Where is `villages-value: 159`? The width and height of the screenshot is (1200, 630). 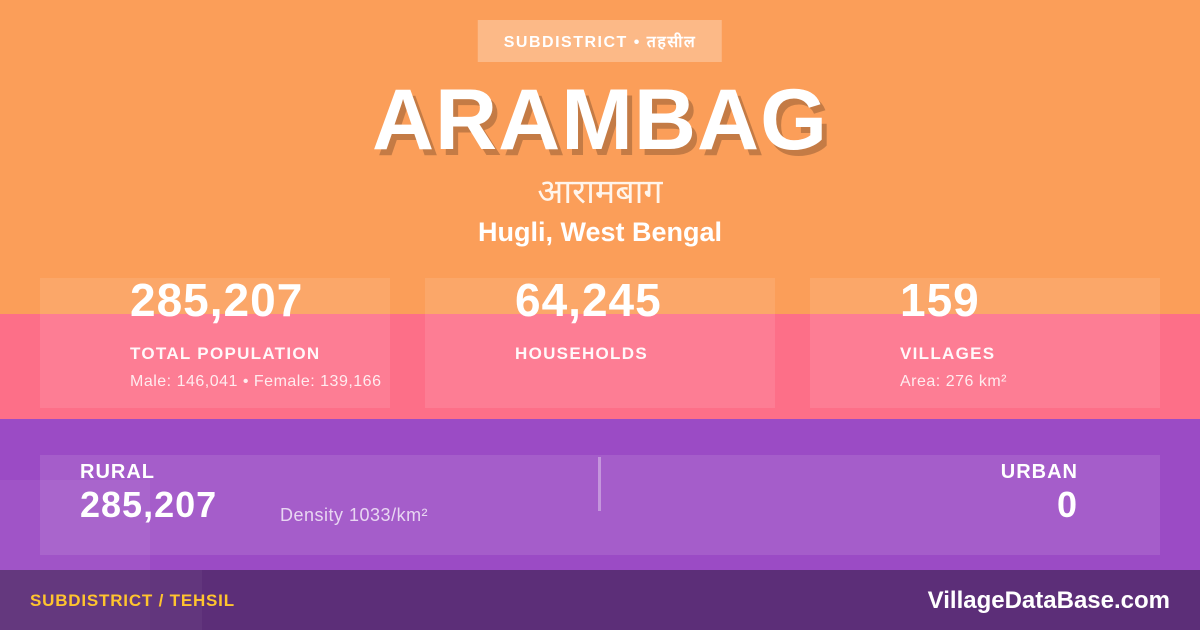
villages-value: 159 is located at coordinates (940, 300).